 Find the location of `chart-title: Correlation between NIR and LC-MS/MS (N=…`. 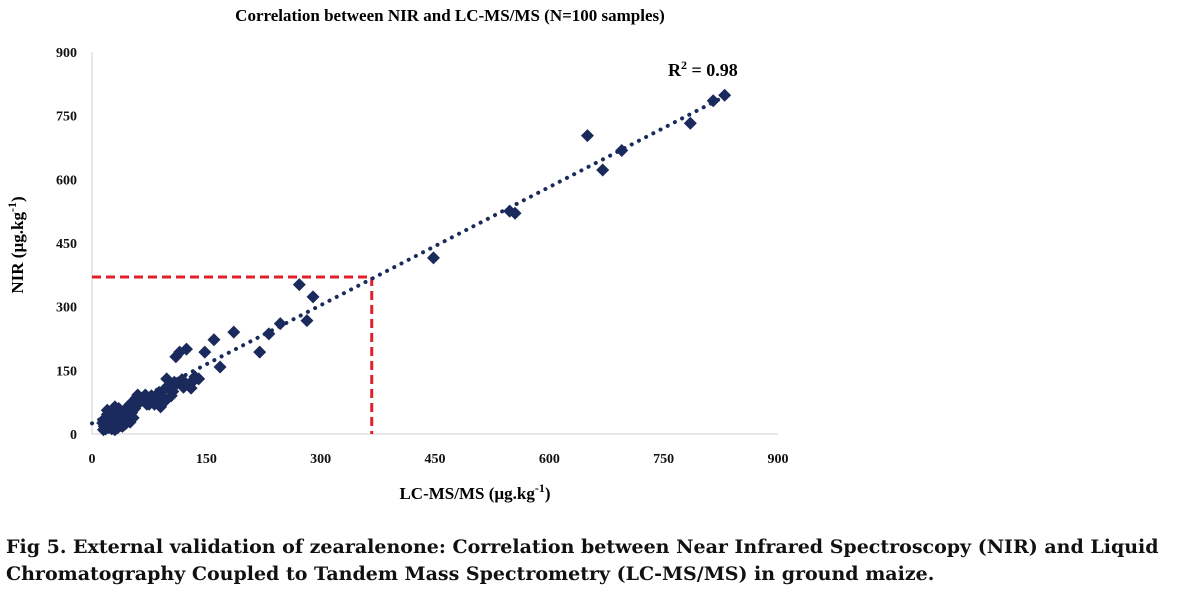

chart-title: Correlation between NIR and LC-MS/MS (N=… is located at coordinates (450, 15).